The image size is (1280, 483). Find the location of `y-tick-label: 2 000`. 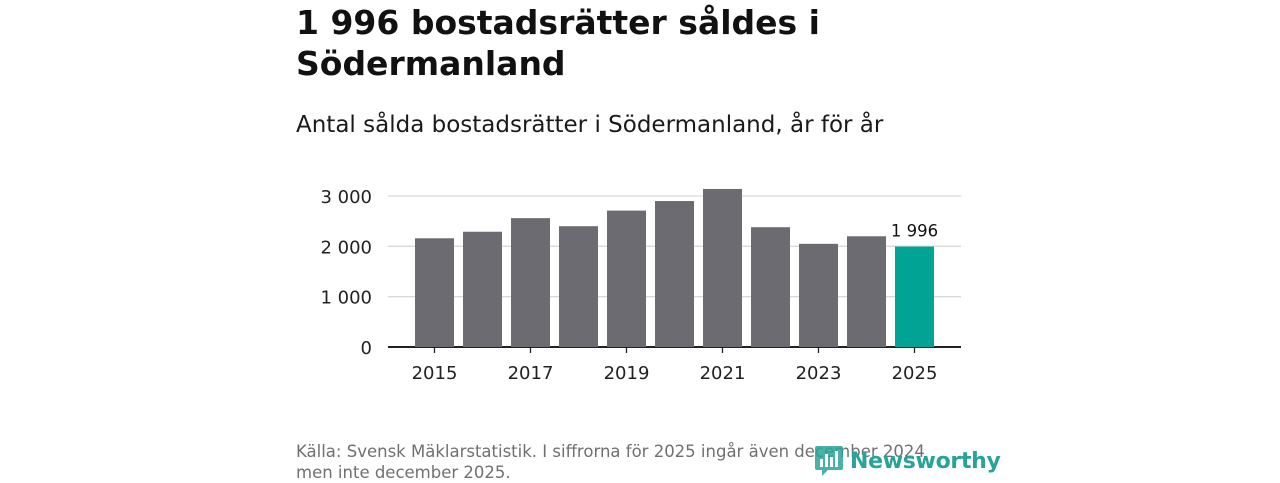

y-tick-label: 2 000 is located at coordinates (346, 247).